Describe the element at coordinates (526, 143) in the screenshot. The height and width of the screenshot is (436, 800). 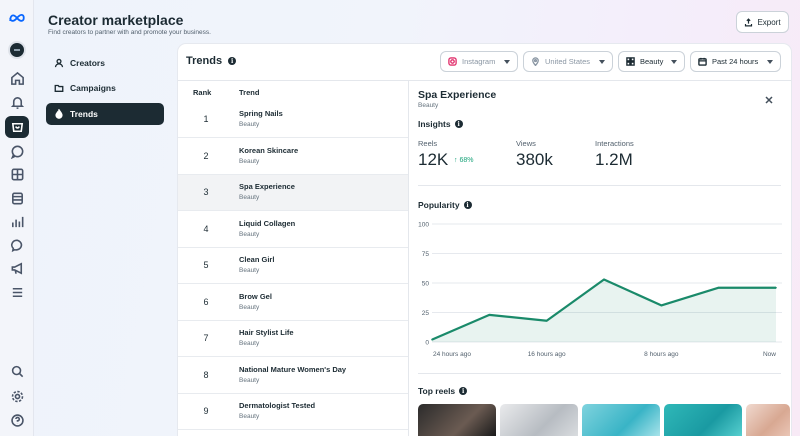
I see `views-label: Views` at that location.